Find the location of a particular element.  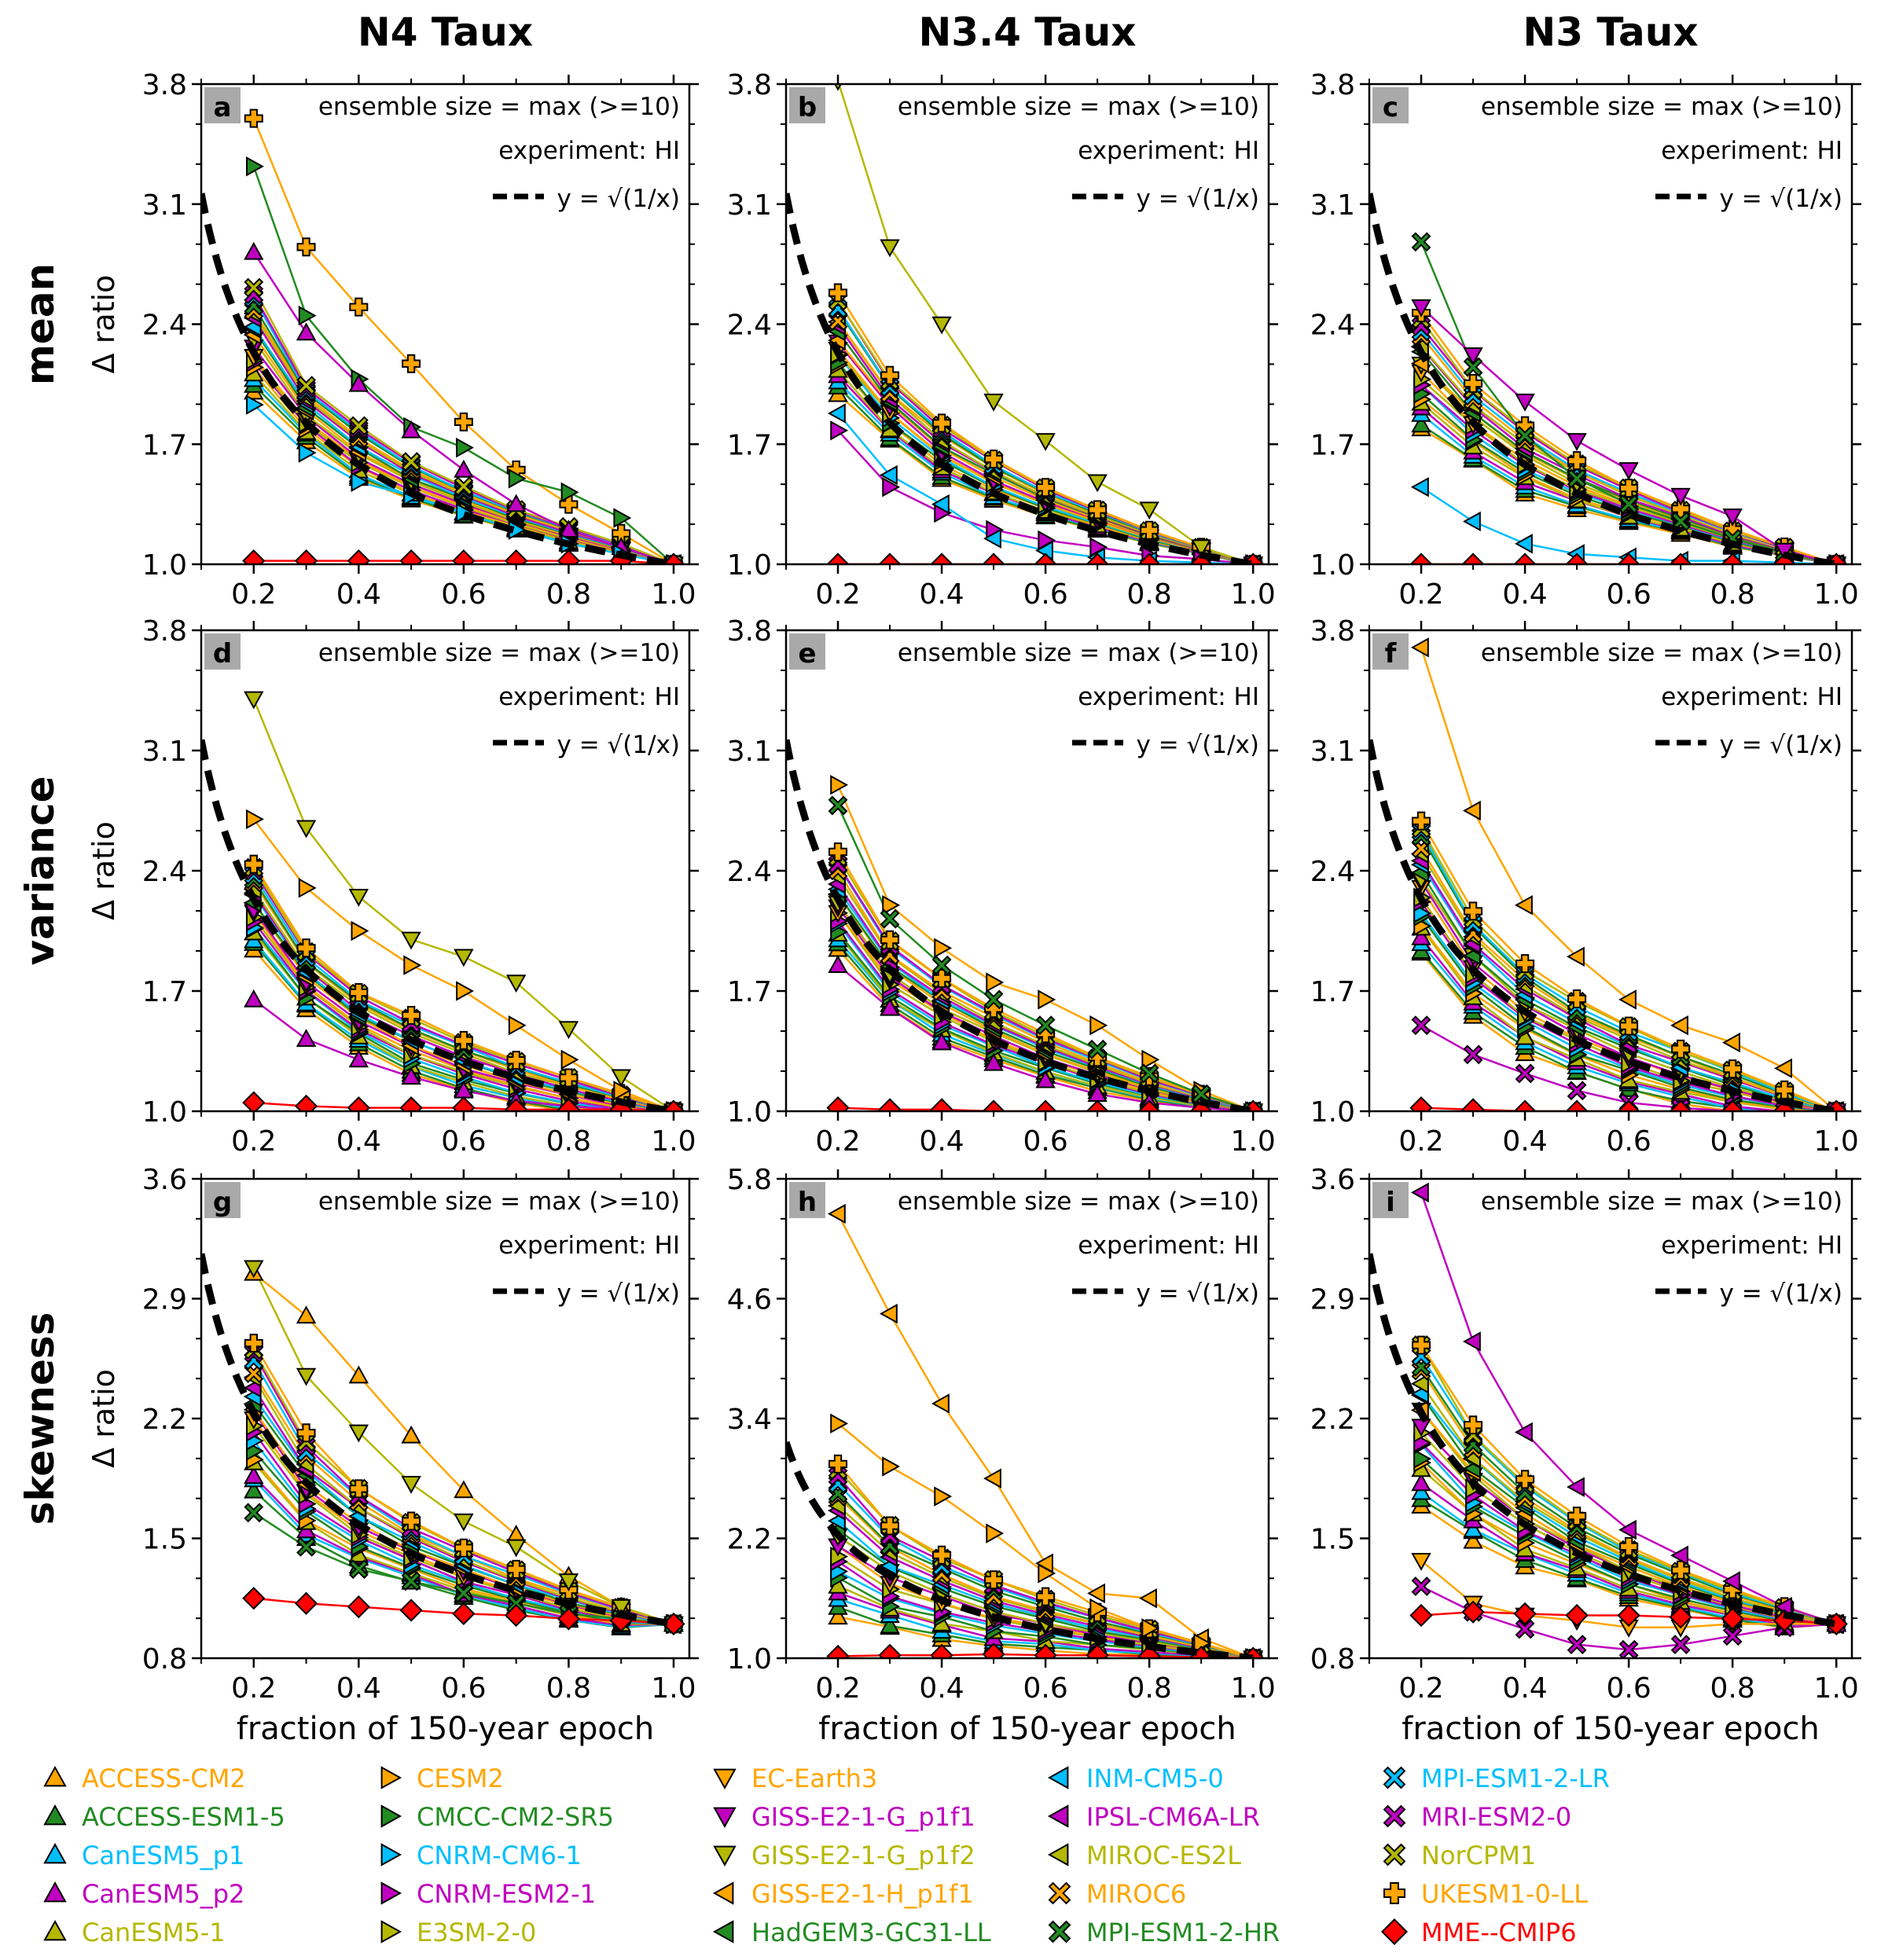

legend-item: GISS-E2-1-G_p1f2 is located at coordinates (844, 1856).